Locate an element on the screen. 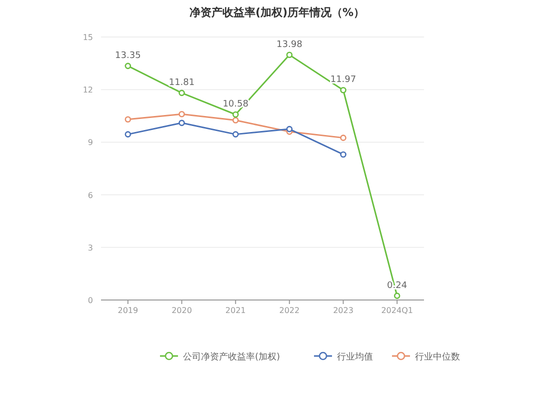  data-label: 11.81 is located at coordinates (181, 83).